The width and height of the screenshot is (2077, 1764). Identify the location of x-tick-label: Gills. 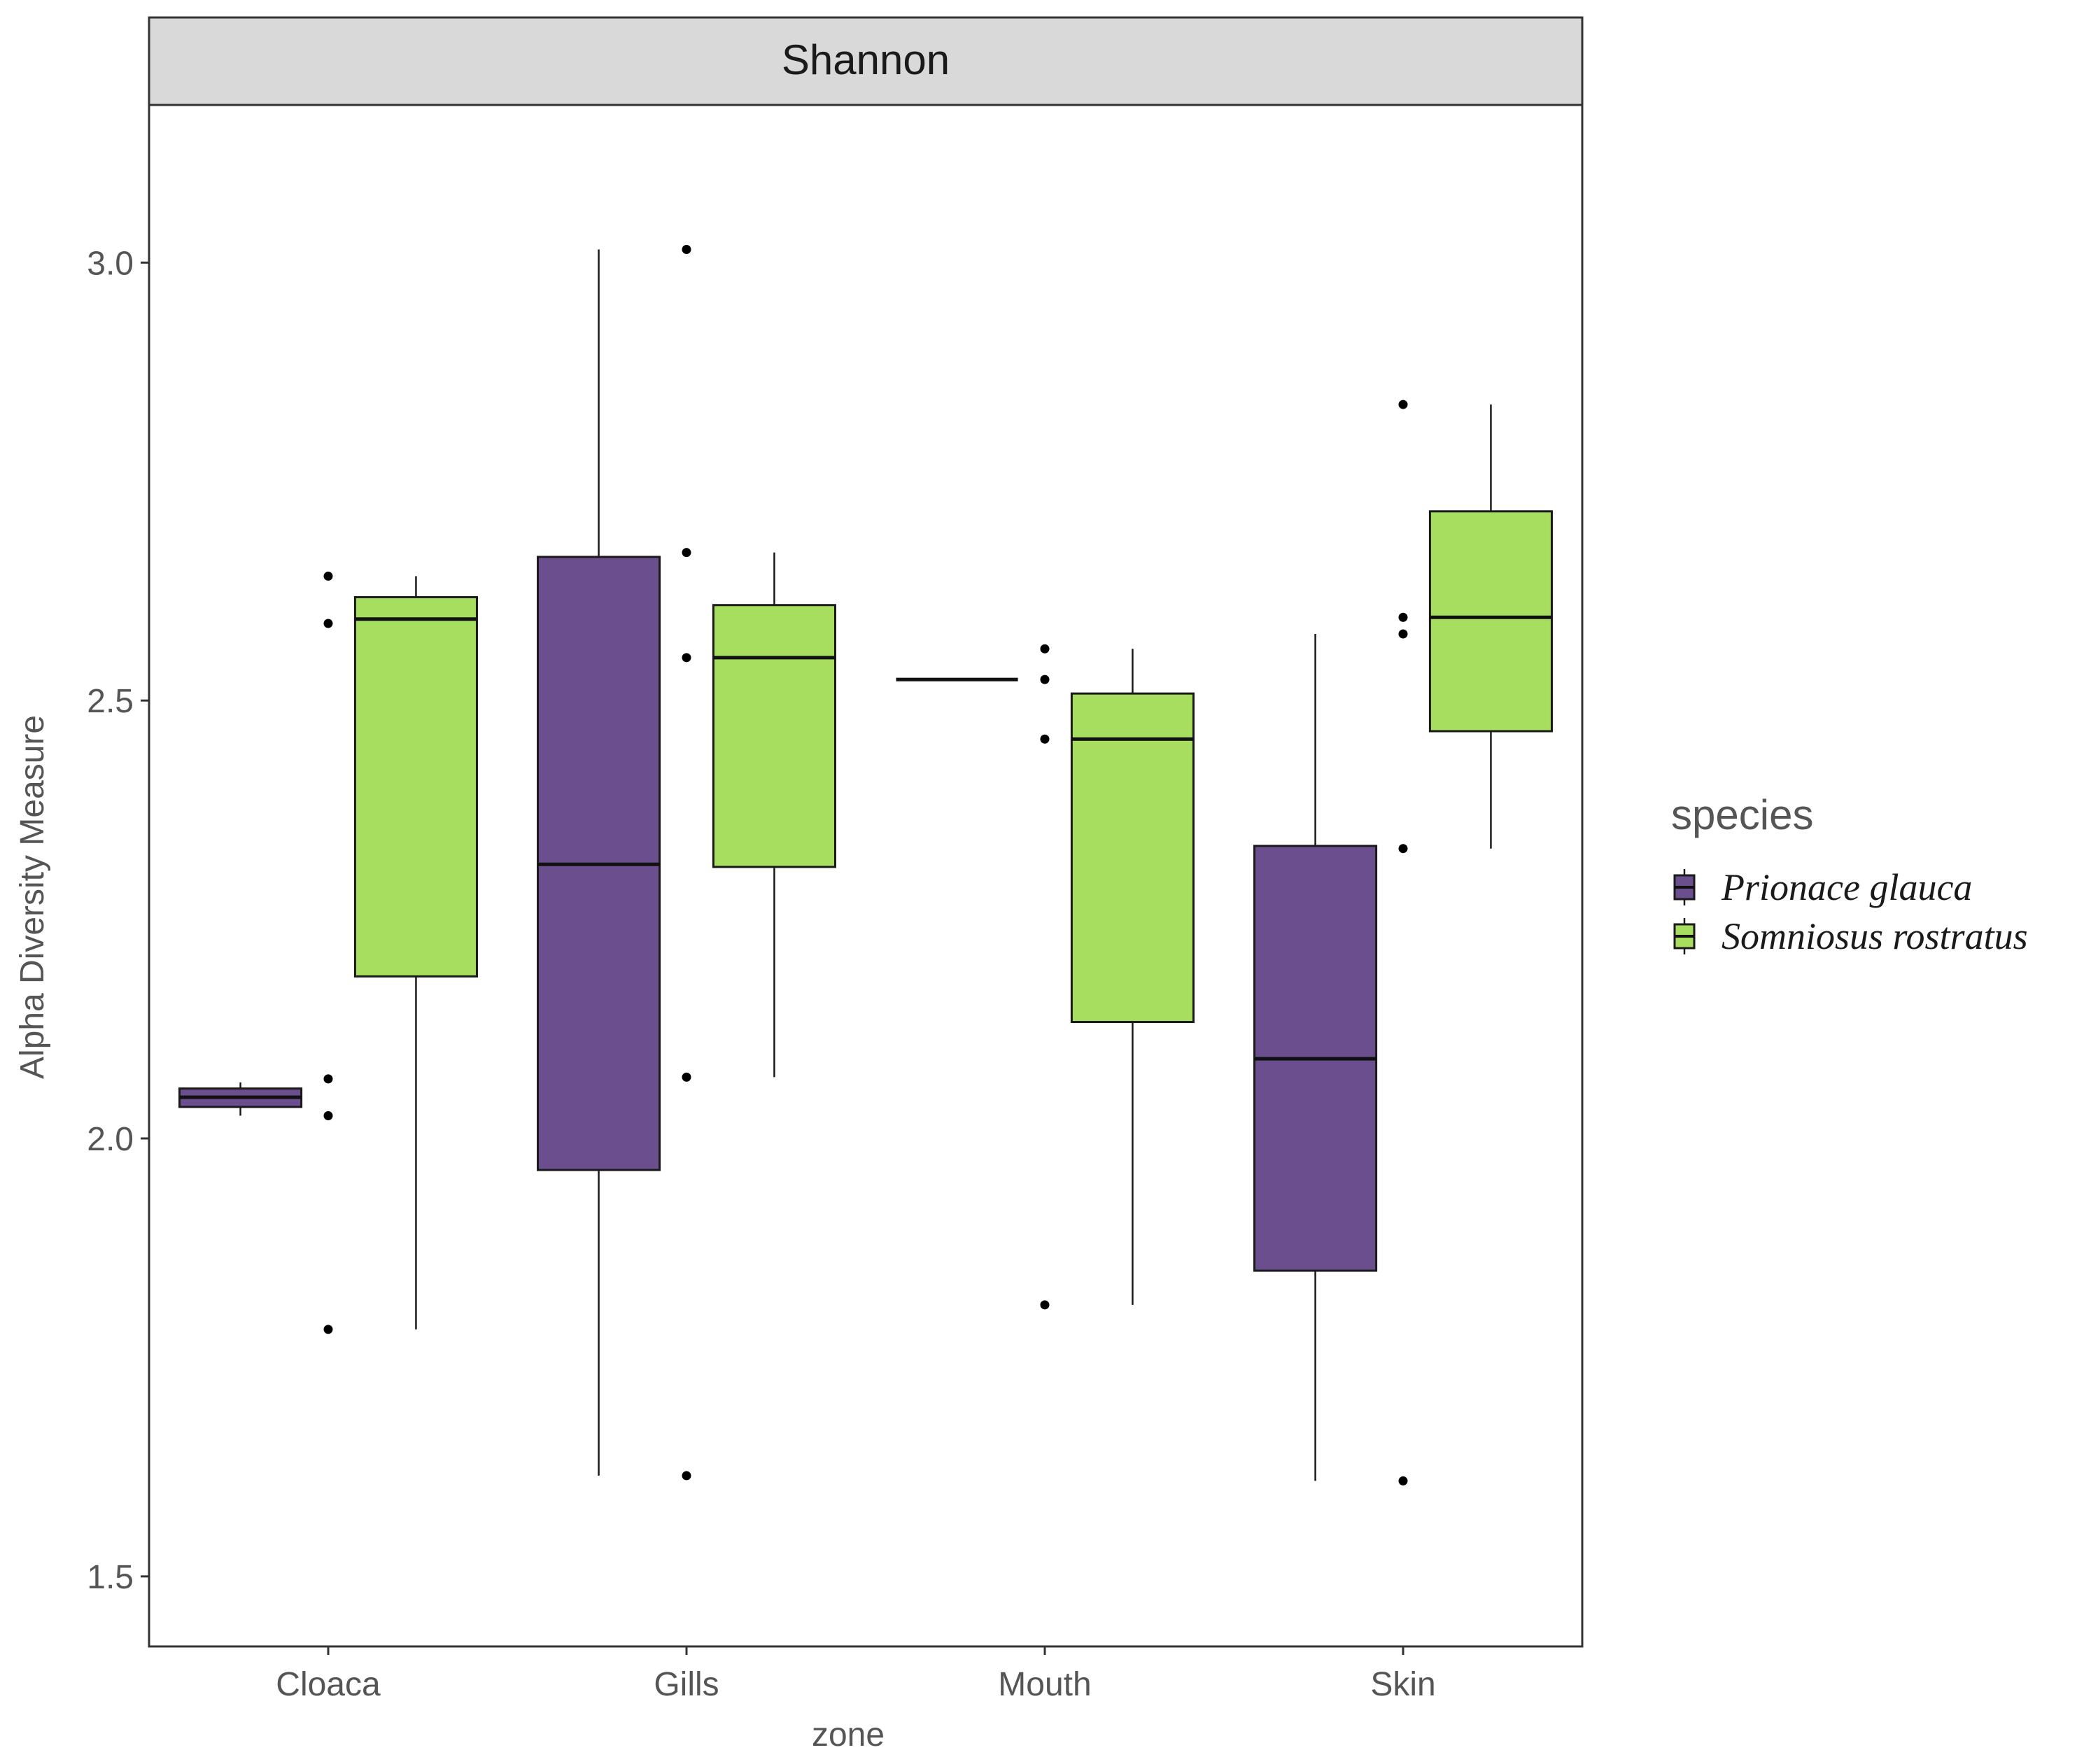
(687, 1684).